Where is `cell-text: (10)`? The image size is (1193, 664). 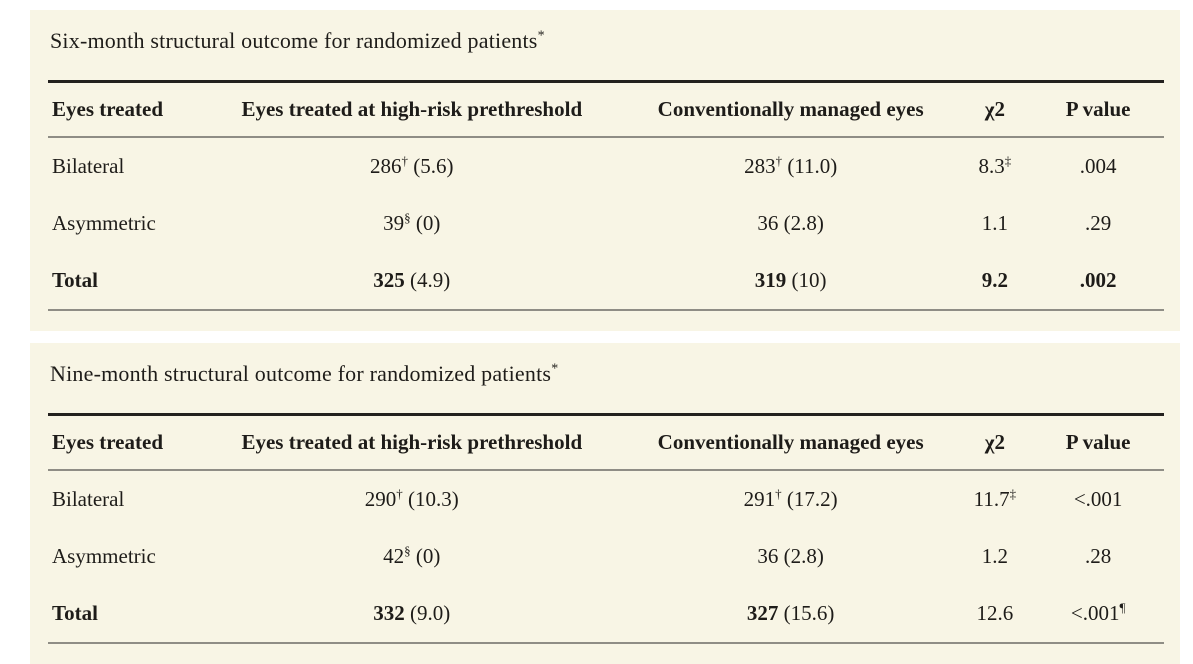
cell-text: (10) is located at coordinates (806, 280).